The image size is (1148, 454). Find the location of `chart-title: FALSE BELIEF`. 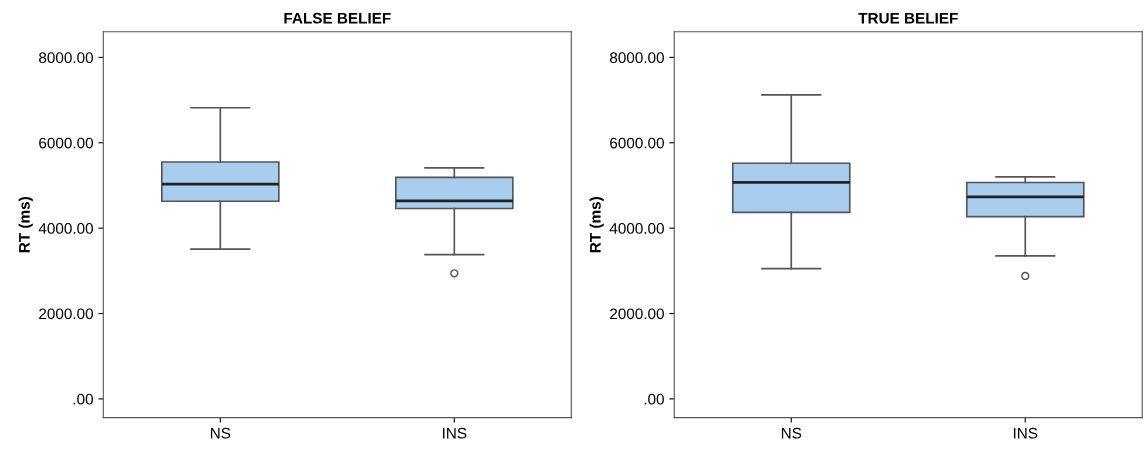

chart-title: FALSE BELIEF is located at coordinates (337, 18).